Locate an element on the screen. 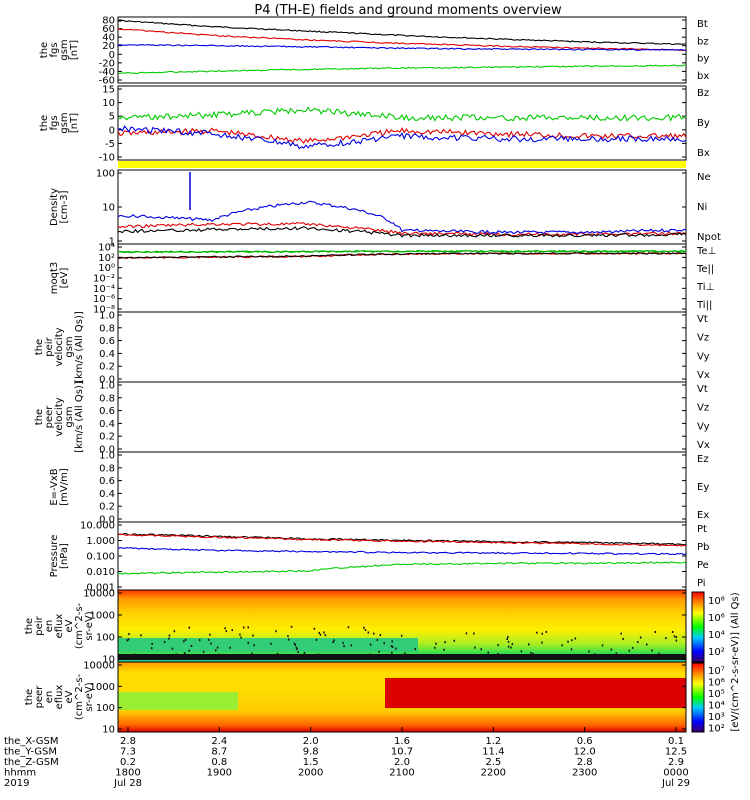 The width and height of the screenshot is (750, 800). x-row-value: 7.3 is located at coordinates (128, 752).